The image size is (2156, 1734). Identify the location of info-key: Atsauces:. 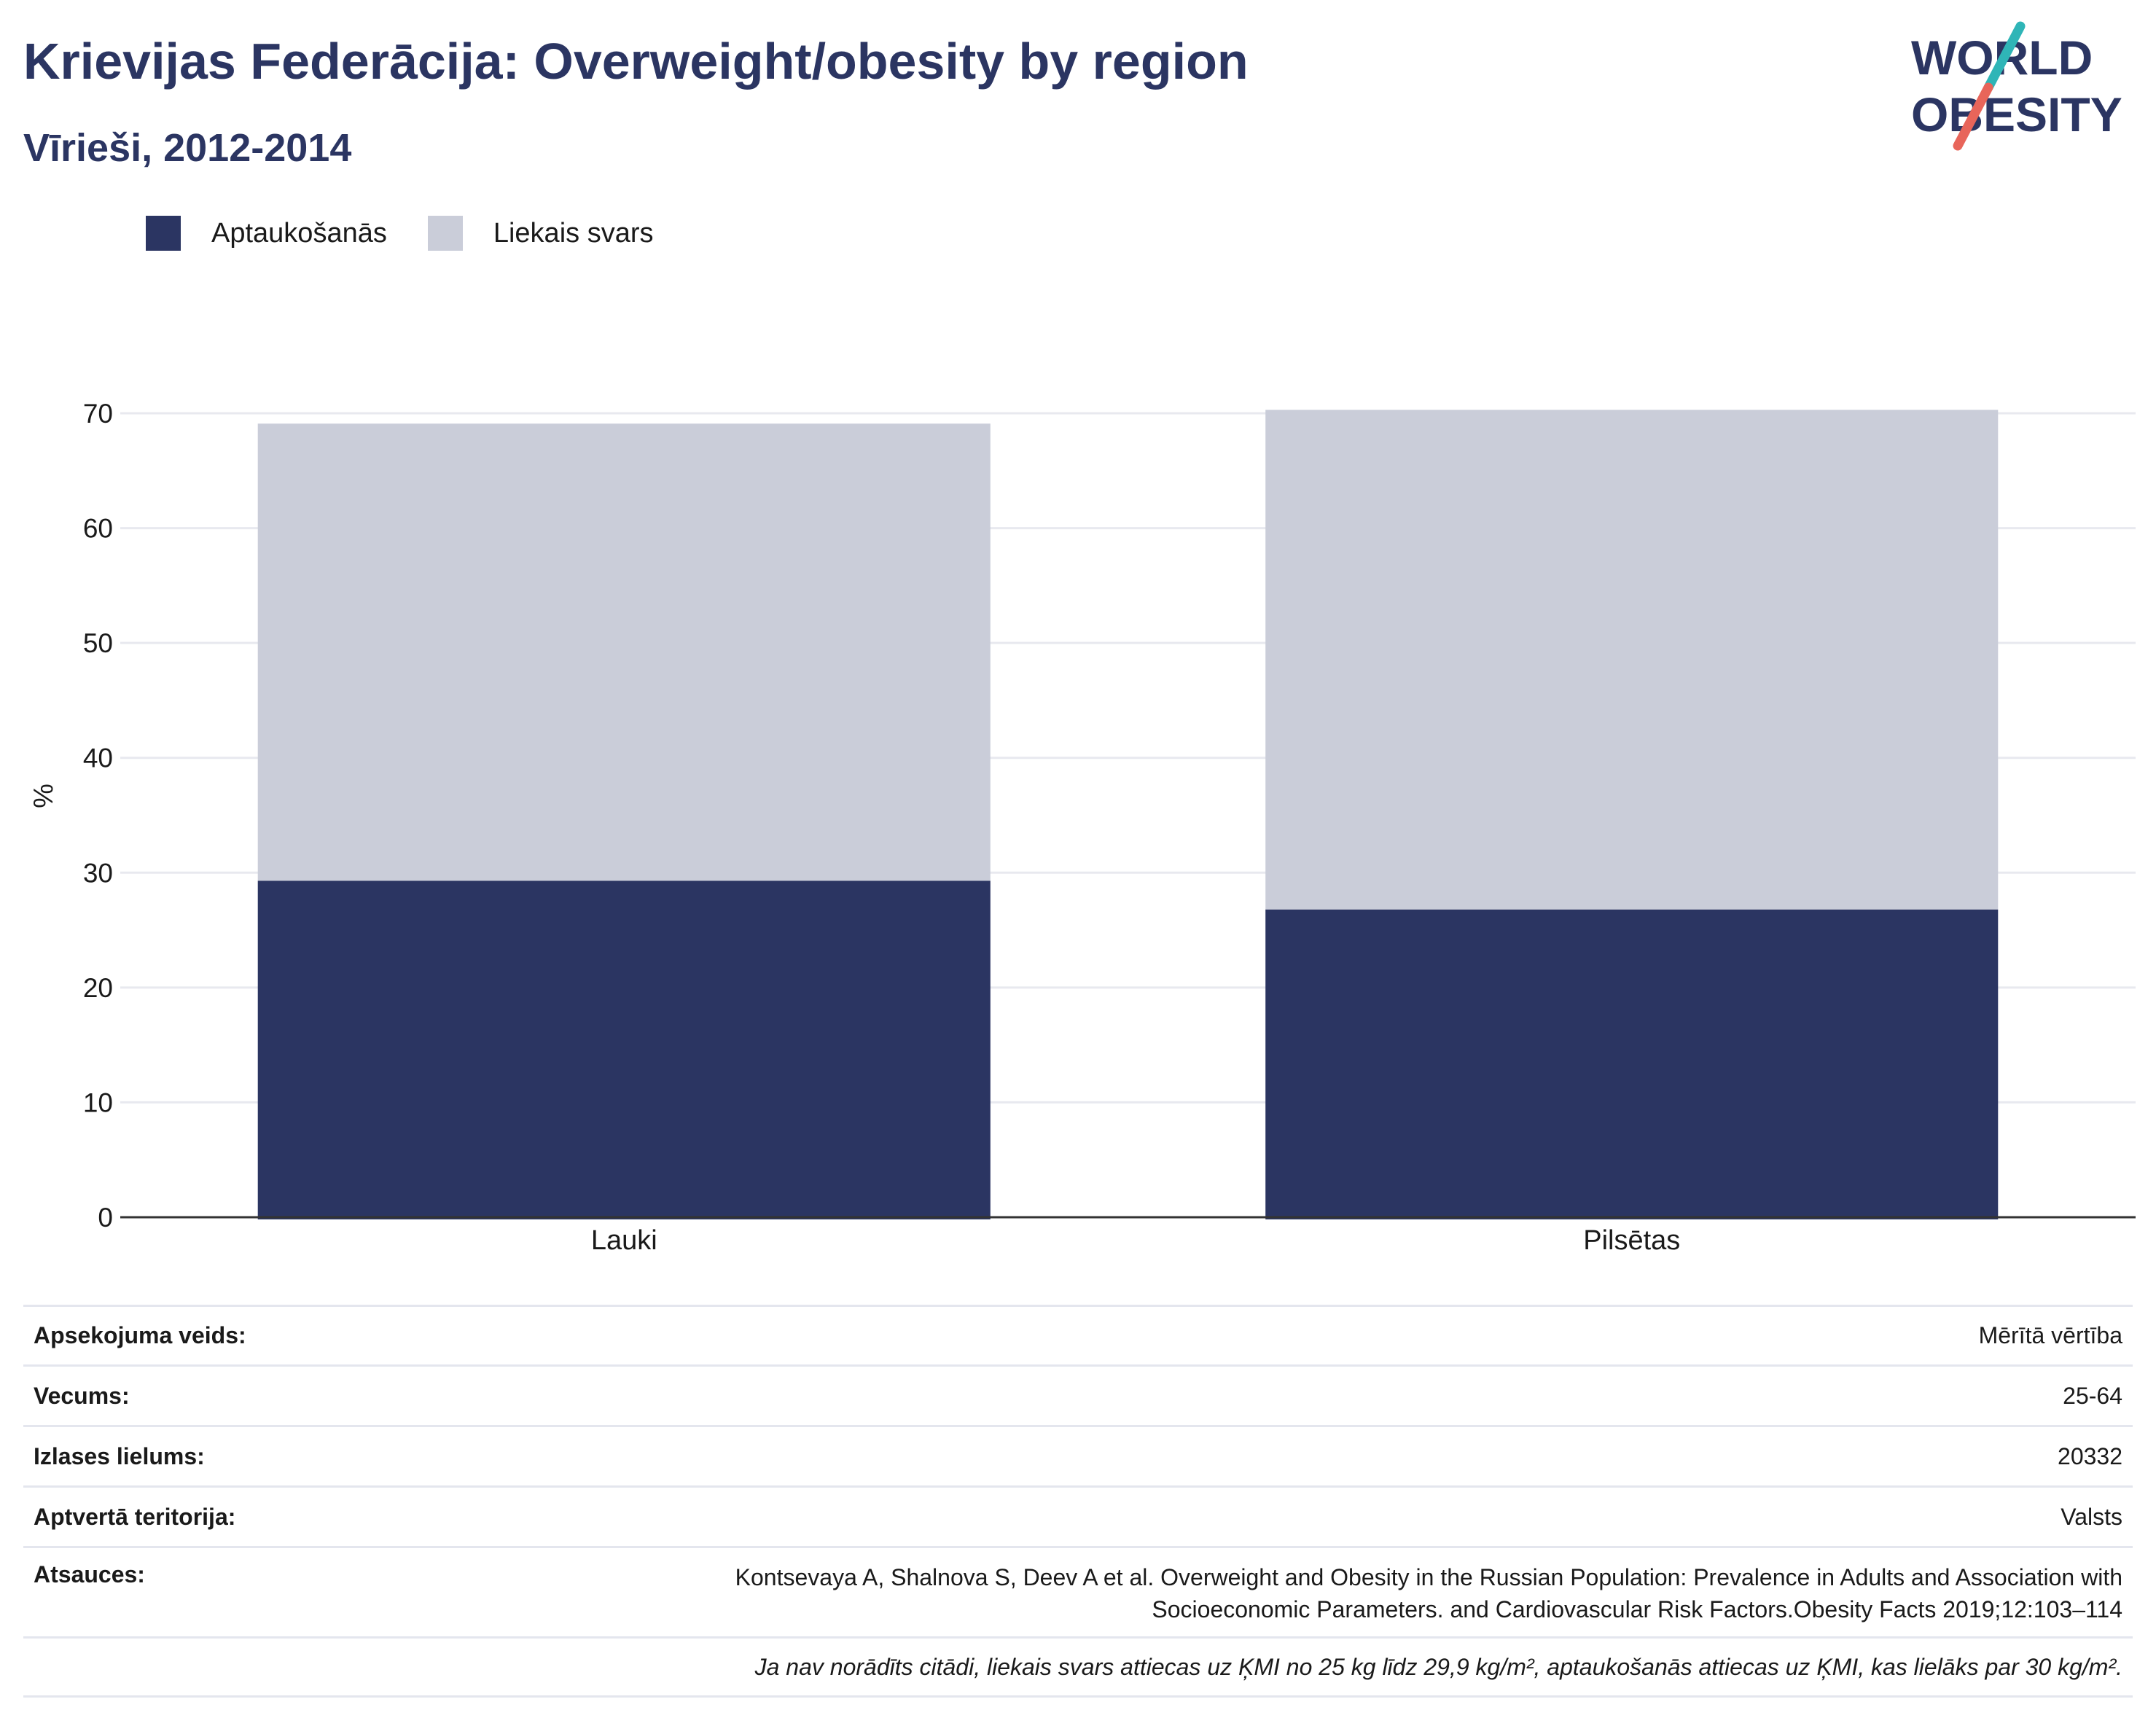
(90, 1574).